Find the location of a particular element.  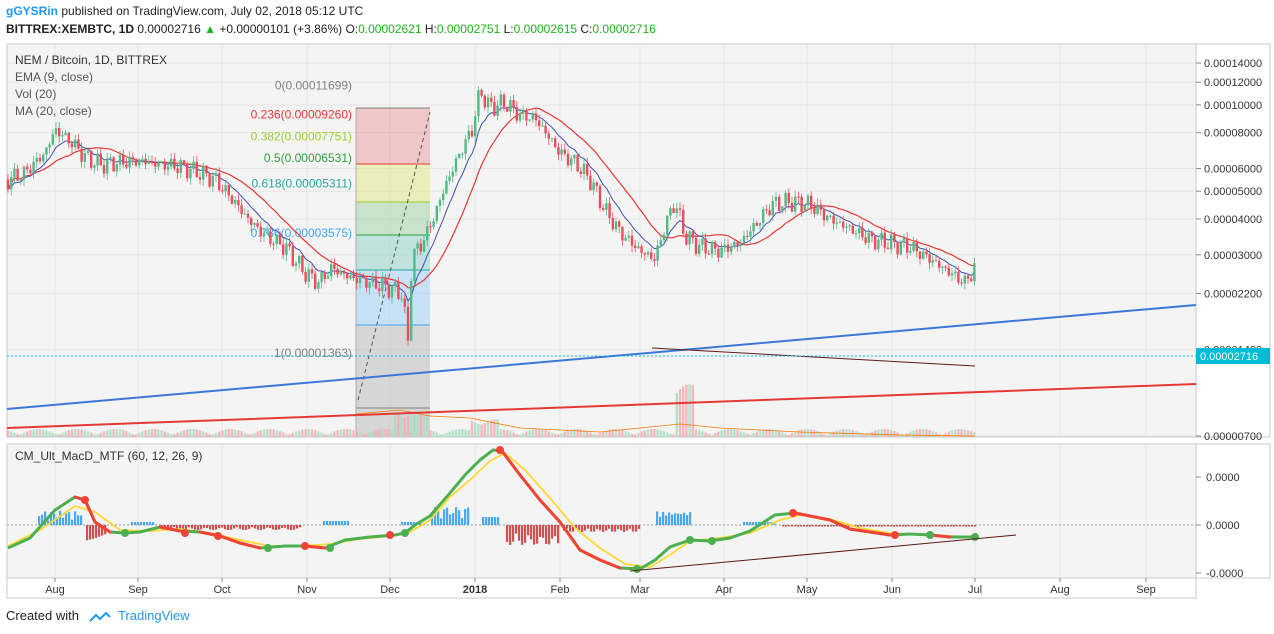

close-value: 0.00002716 is located at coordinates (624, 29).